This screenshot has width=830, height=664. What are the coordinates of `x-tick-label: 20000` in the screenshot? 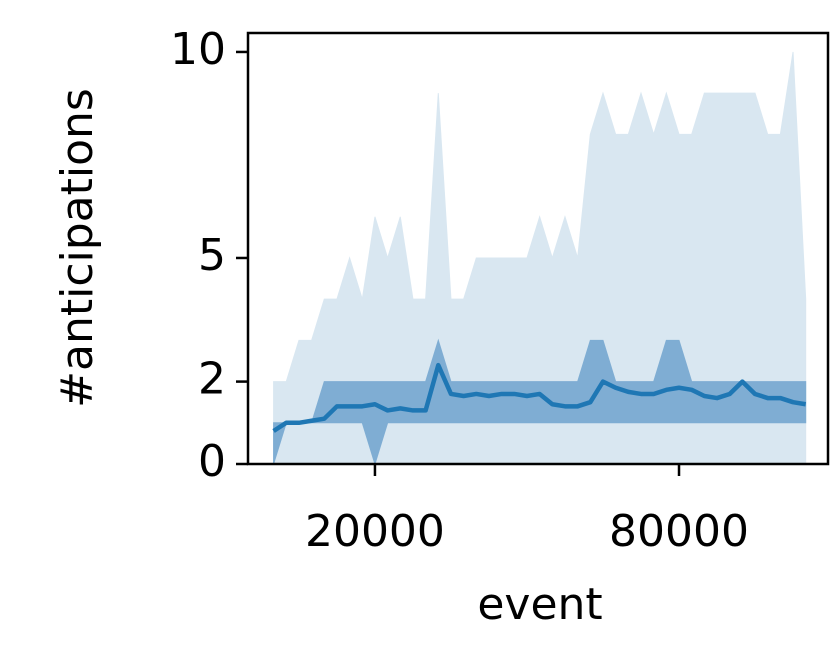 It's located at (375, 531).